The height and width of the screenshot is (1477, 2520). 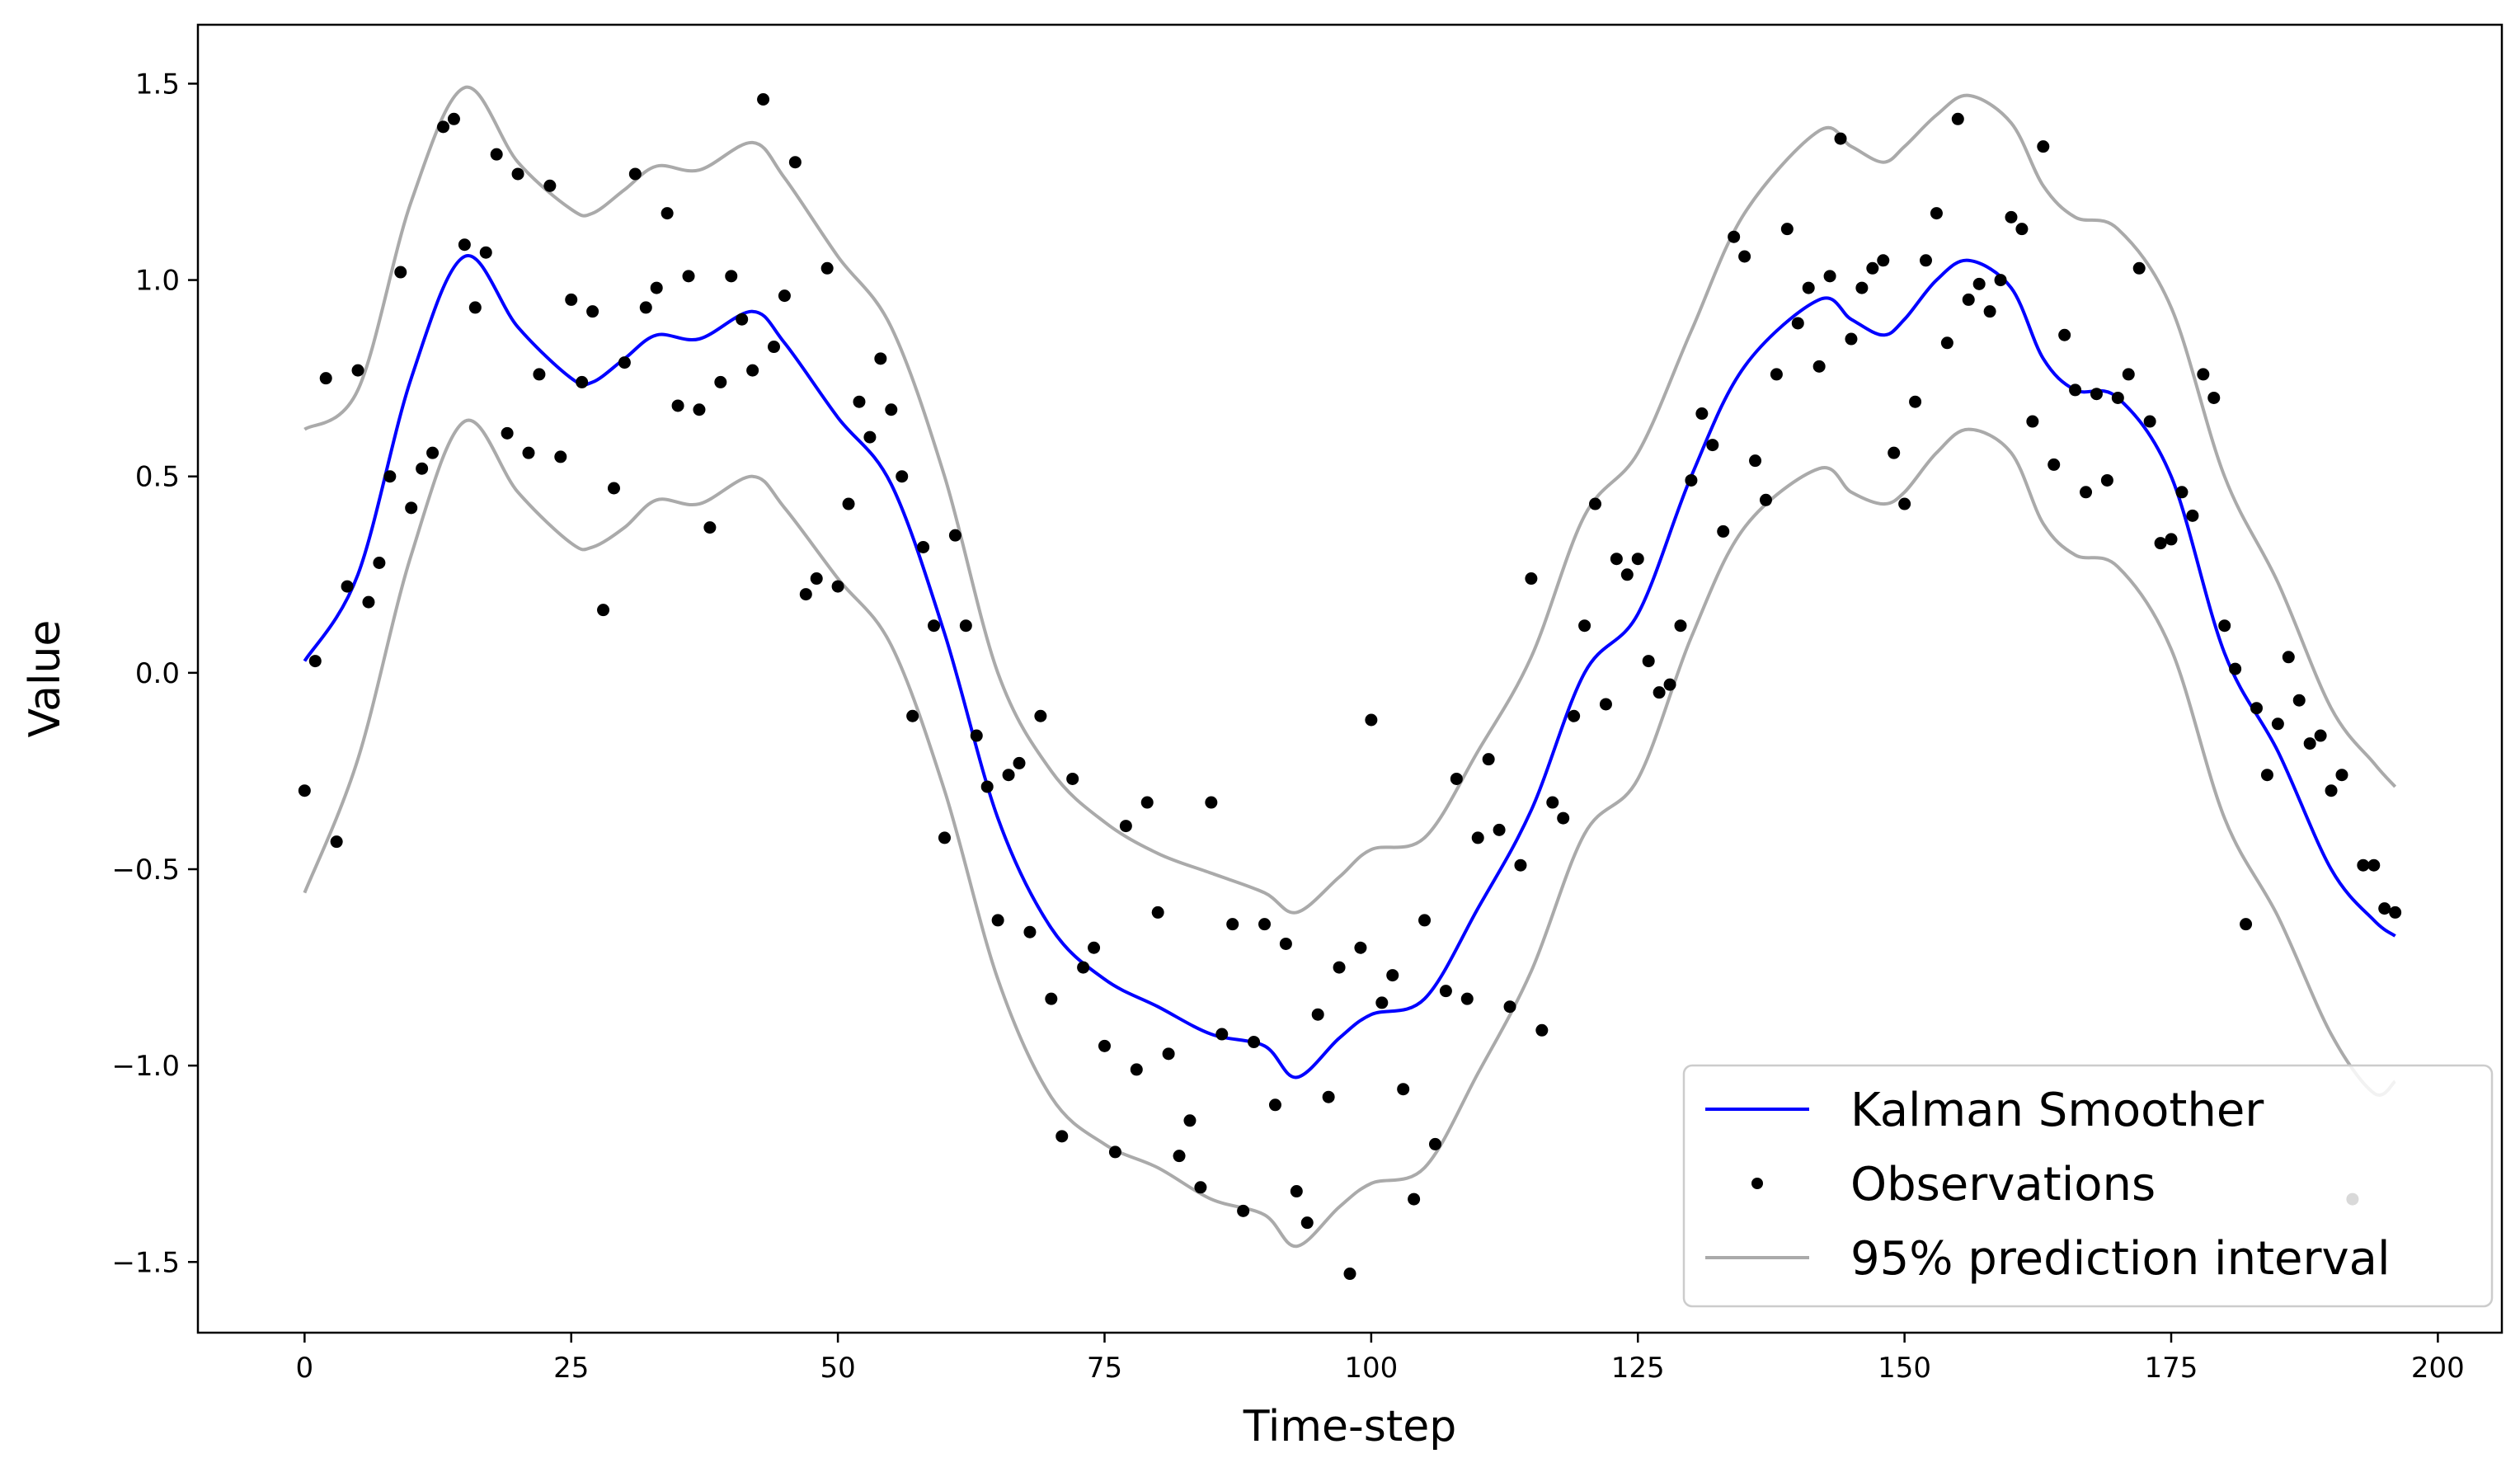 I want to click on y-tick-label: −0.5, so click(x=145, y=871).